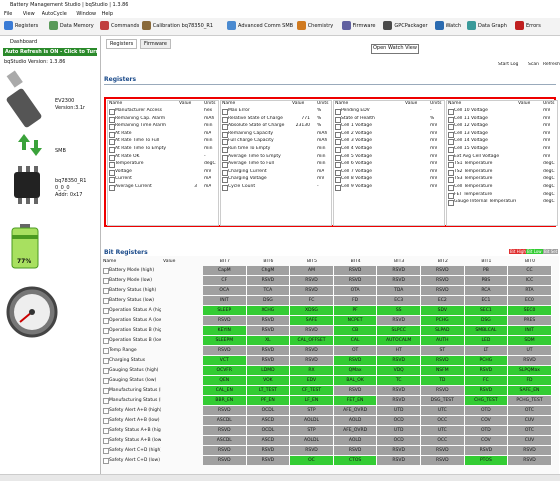 This screenshot has width=560, height=481. Describe the element at coordinates (155, 44) in the screenshot. I see `tab: Firmware` at that location.